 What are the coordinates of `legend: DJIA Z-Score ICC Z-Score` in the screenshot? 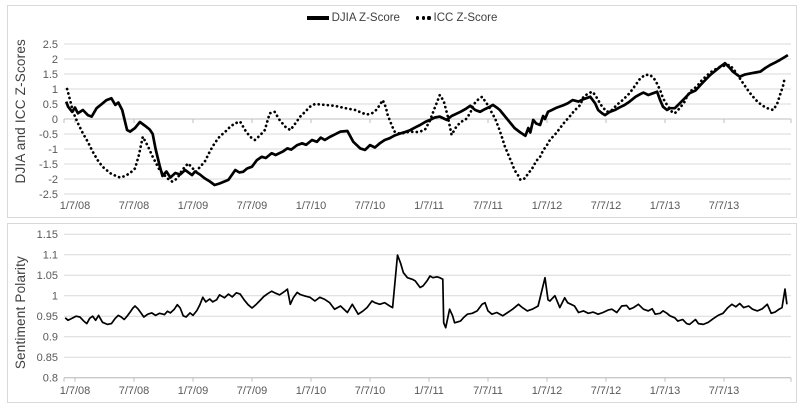 It's located at (402, 18).